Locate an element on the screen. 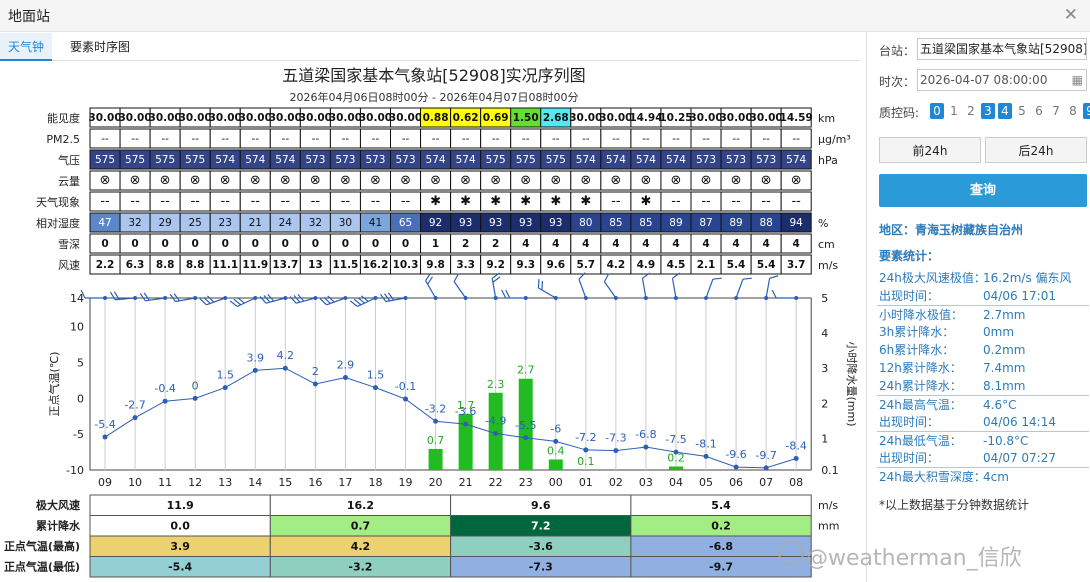  temp-label: 0 is located at coordinates (195, 385).